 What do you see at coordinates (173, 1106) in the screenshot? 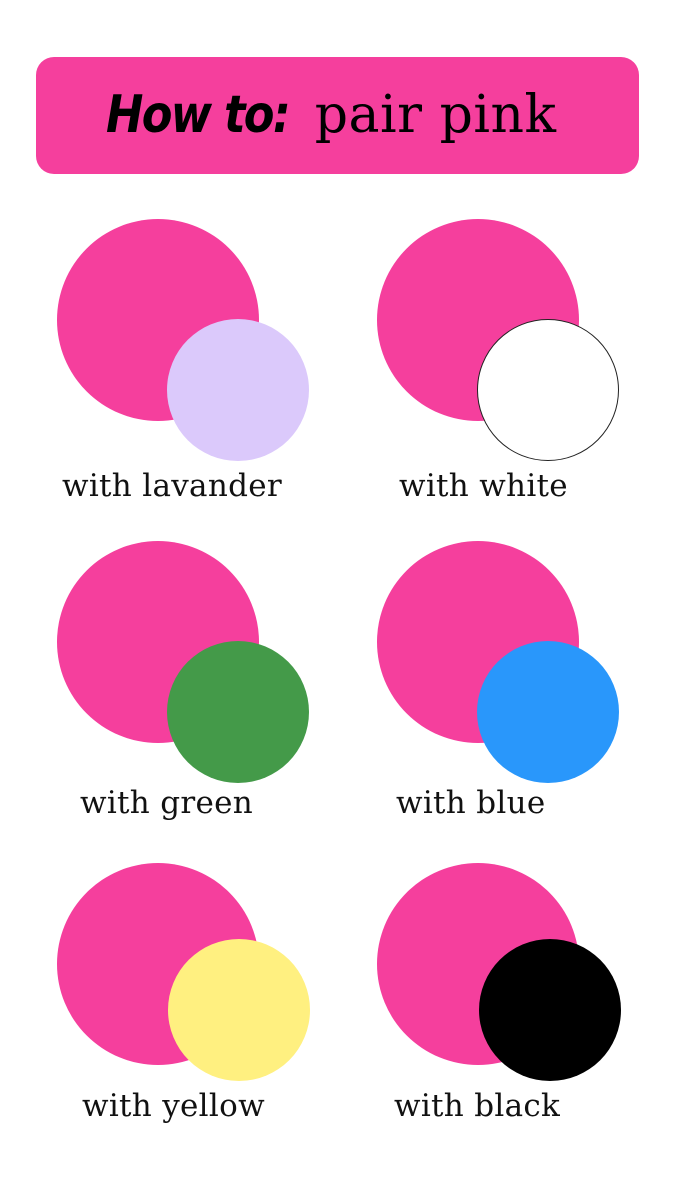
I see `pair-label-yellow: with yellow` at bounding box center [173, 1106].